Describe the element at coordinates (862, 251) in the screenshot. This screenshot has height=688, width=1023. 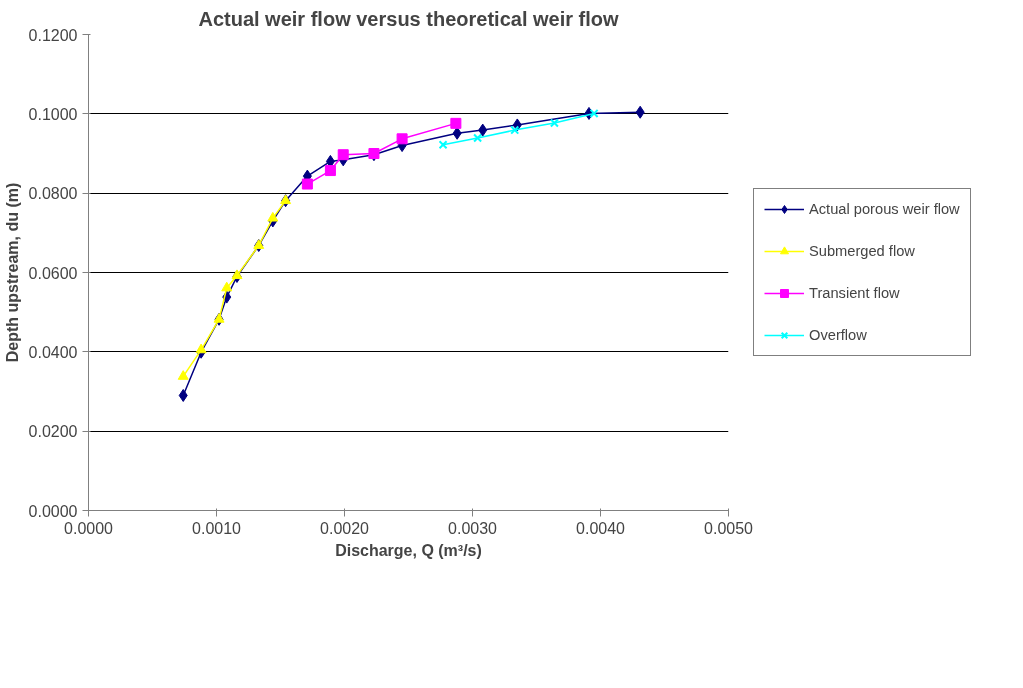
I see `legend-label: Submerged flow` at that location.